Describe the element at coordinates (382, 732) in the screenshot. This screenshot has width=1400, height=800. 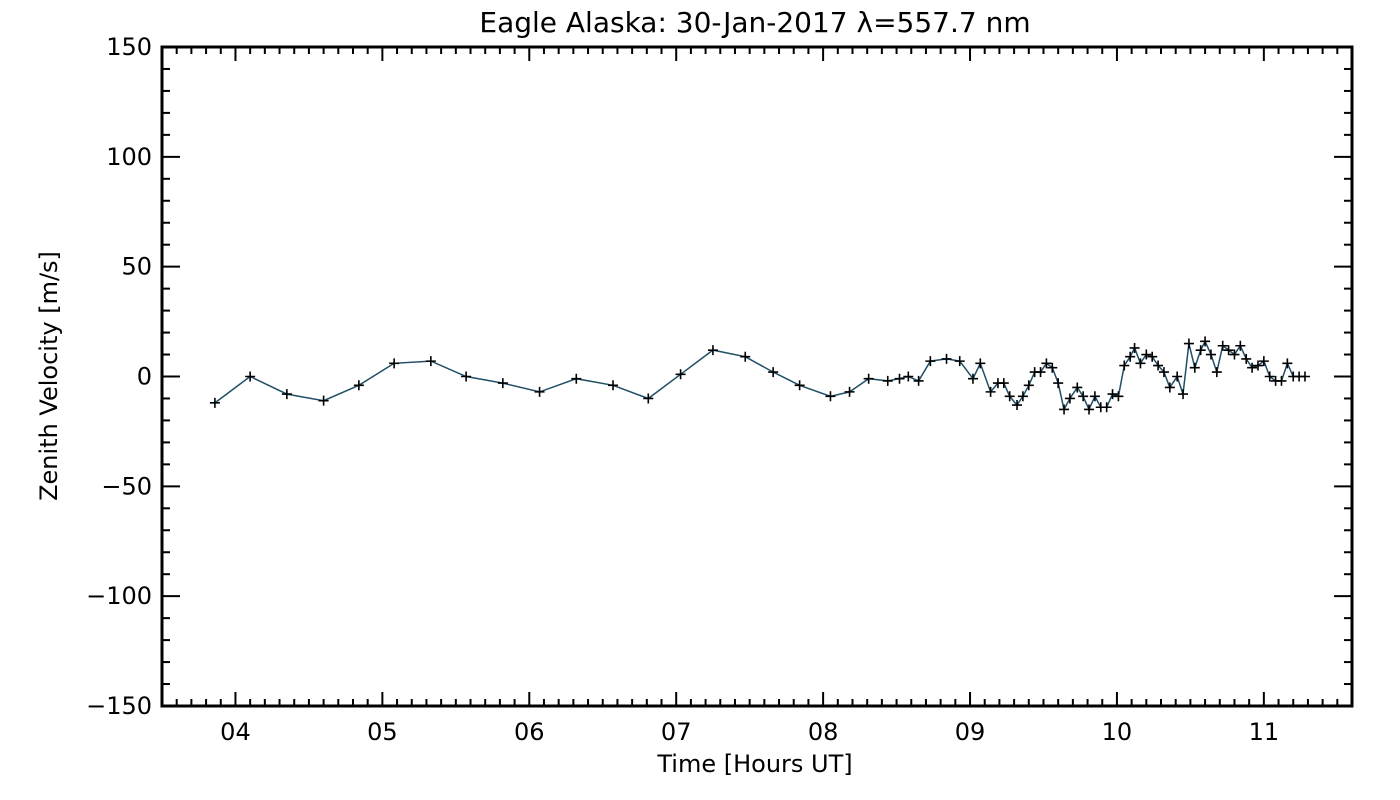
I see `x-tick-label: 05` at that location.